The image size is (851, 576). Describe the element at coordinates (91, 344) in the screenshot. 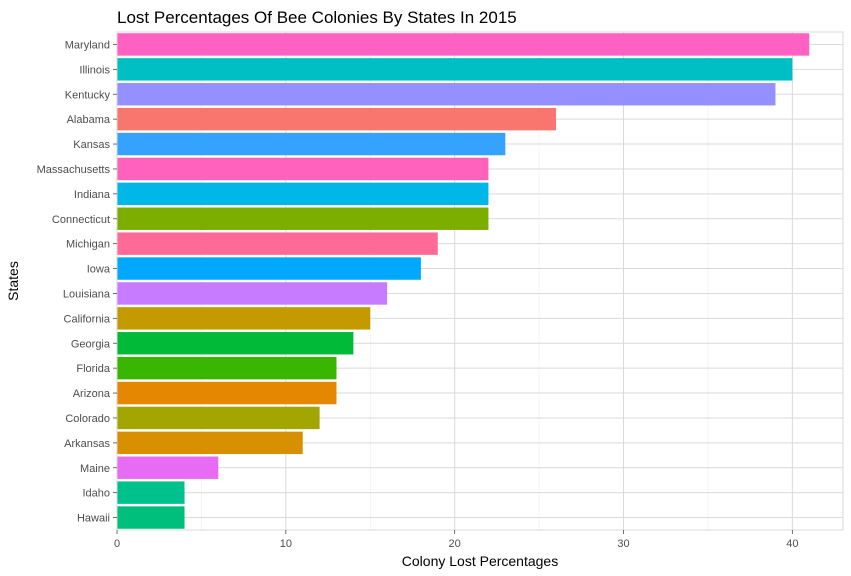

I see `y-tick-label: Georgia` at that location.